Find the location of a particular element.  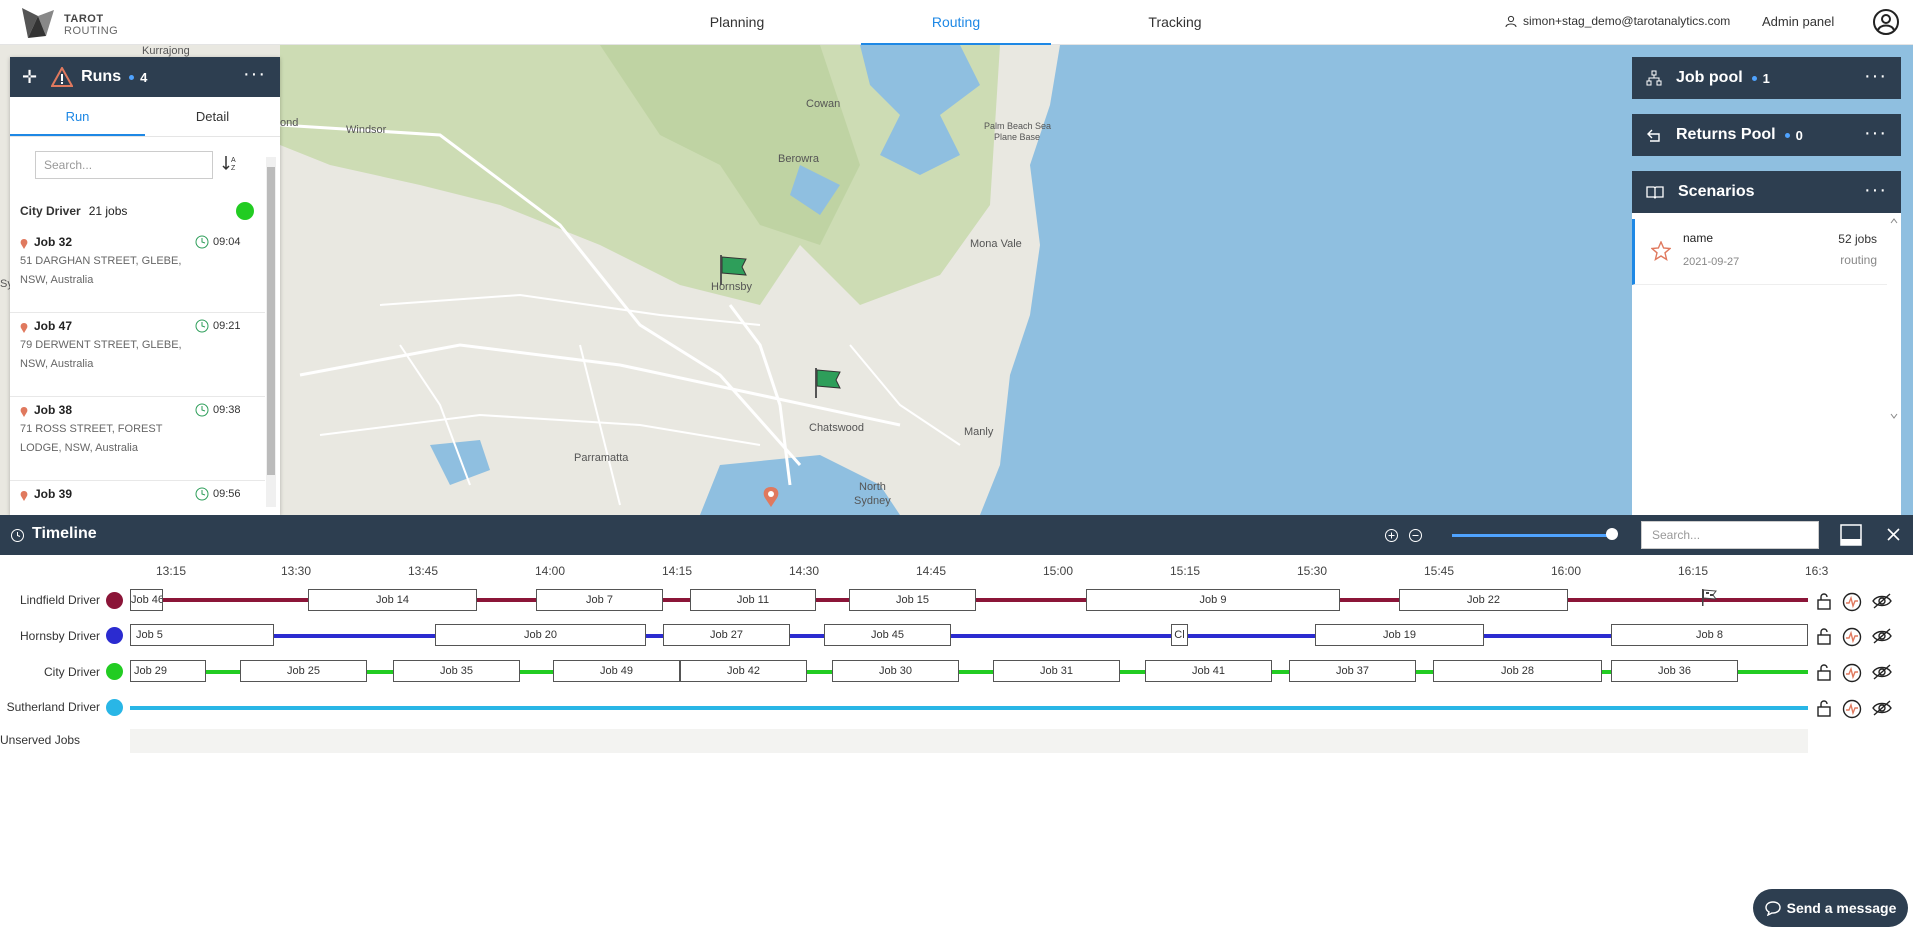

driver-color-dot is located at coordinates (114, 671).